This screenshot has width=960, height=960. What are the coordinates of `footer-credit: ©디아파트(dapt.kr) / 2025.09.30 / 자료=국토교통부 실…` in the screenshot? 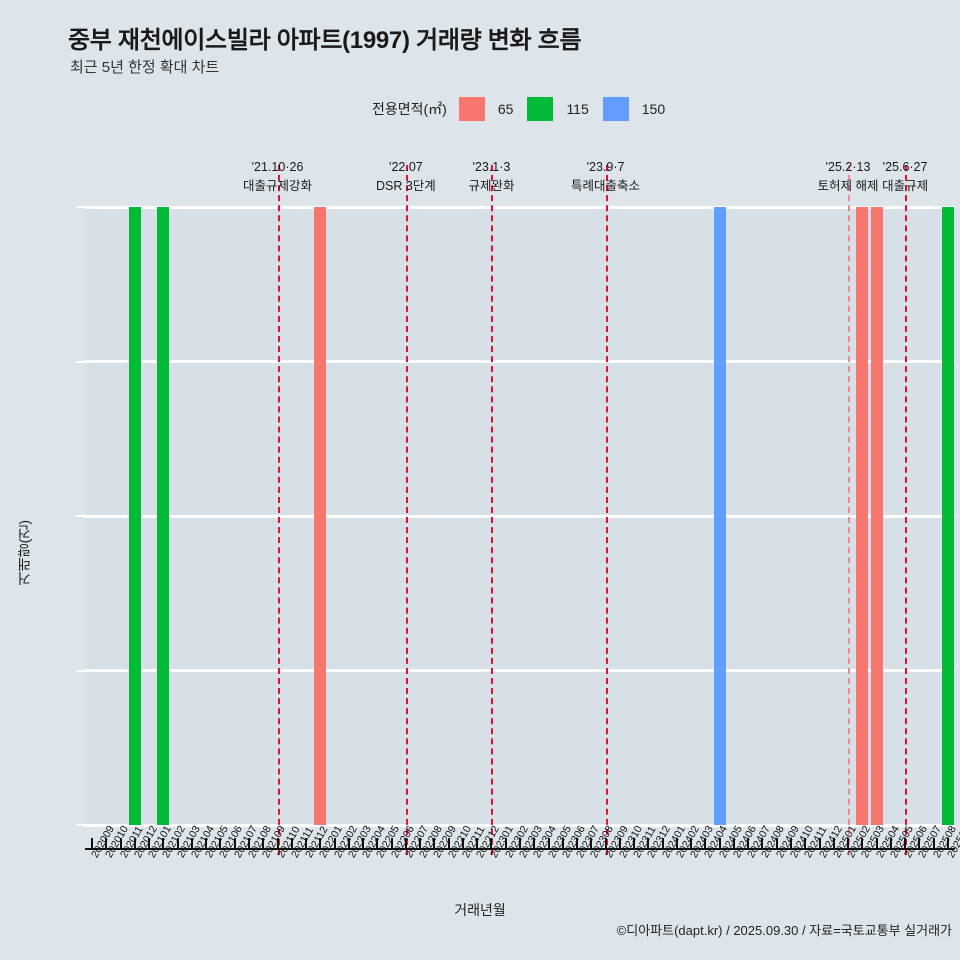 It's located at (784, 930).